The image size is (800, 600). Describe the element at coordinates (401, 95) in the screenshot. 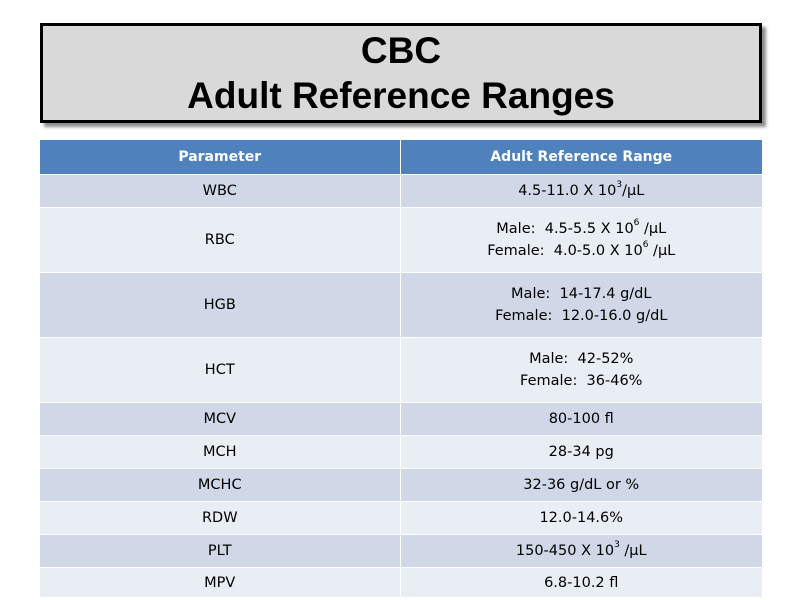

I see `title-line-2: Adult Reference Ranges` at that location.